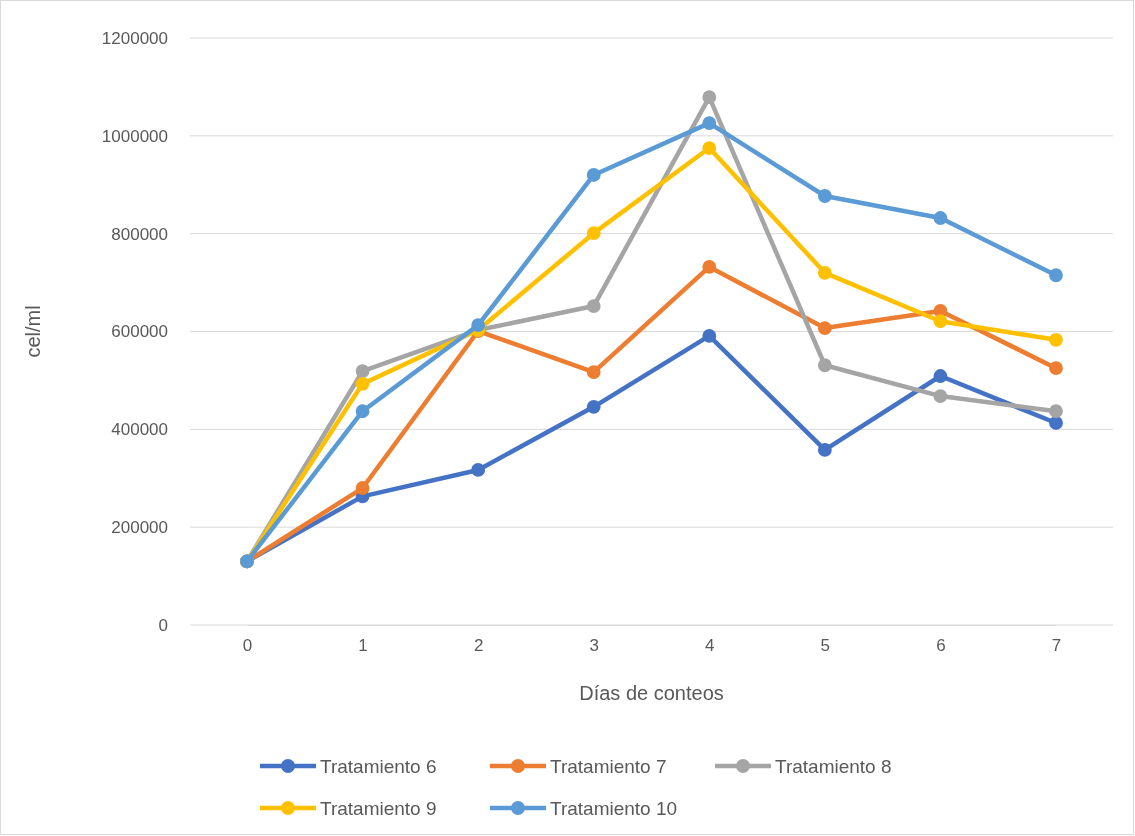 The height and width of the screenshot is (836, 1135). I want to click on x-tick-label: 7, so click(1056, 646).